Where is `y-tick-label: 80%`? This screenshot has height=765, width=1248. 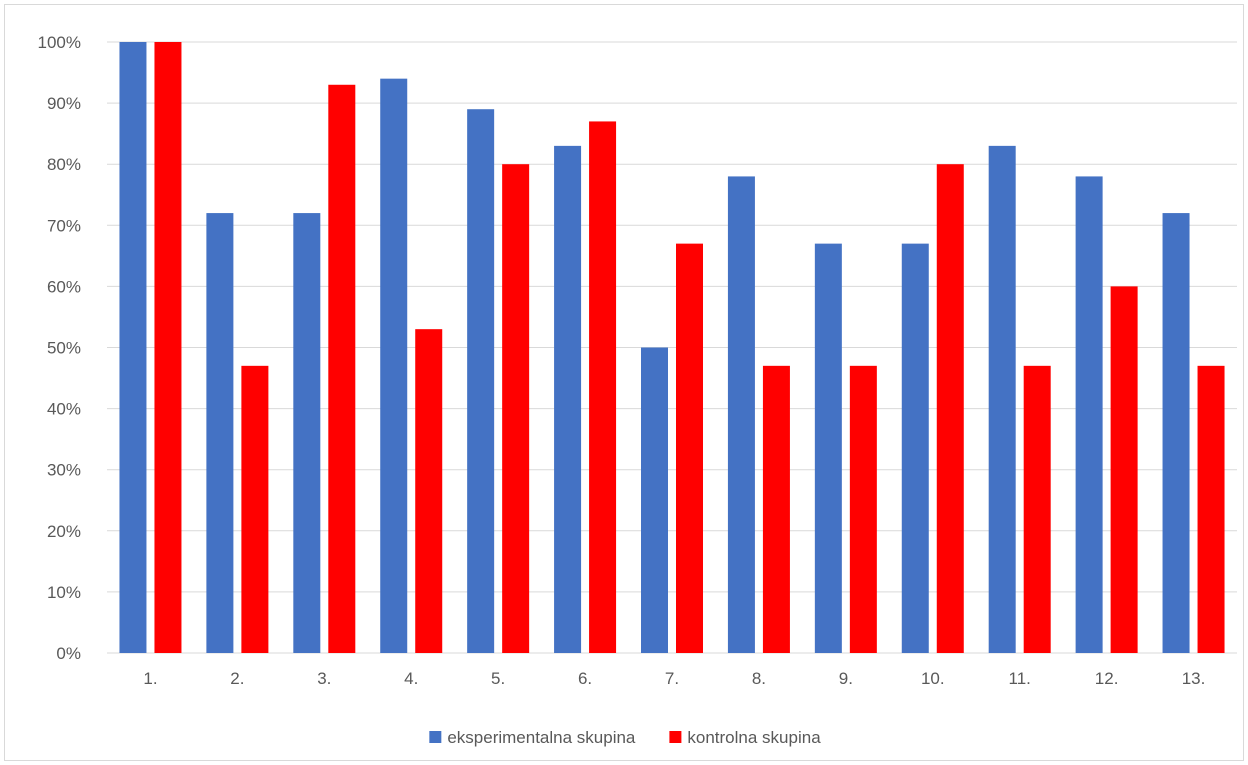
y-tick-label: 80% is located at coordinates (64, 164).